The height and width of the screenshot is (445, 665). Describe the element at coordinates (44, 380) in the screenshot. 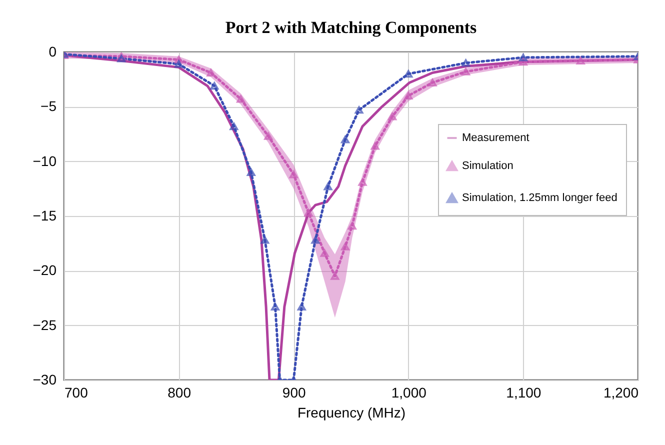

I see `y-tick-label: −30` at that location.